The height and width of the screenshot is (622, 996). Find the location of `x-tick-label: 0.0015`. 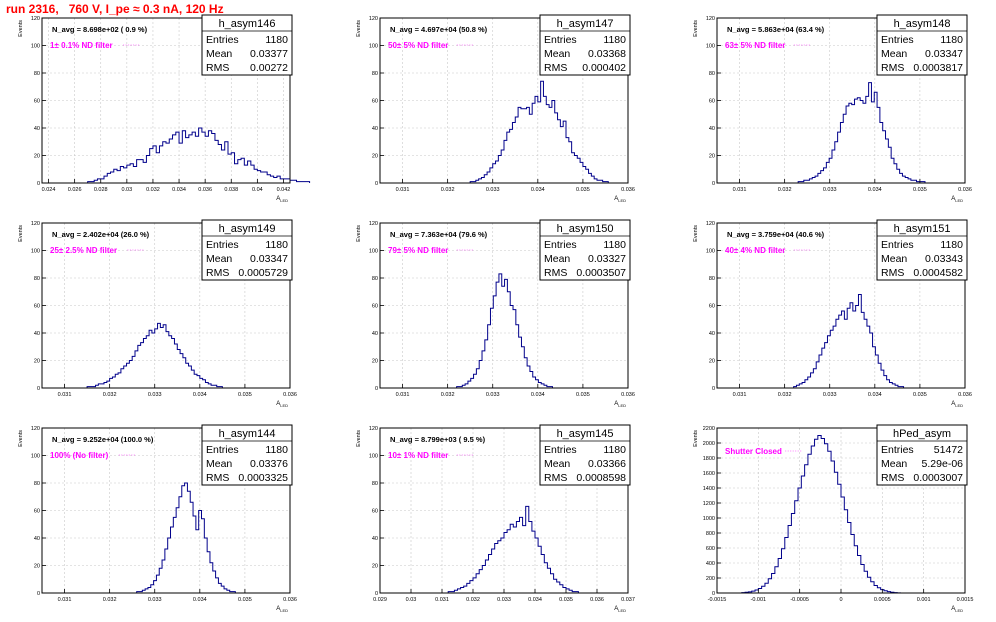

x-tick-label: 0.0015 is located at coordinates (965, 600).